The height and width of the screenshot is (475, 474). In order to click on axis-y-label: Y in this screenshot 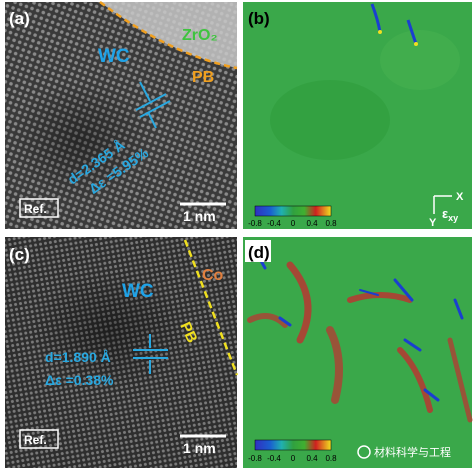, I will do `click(433, 223)`.